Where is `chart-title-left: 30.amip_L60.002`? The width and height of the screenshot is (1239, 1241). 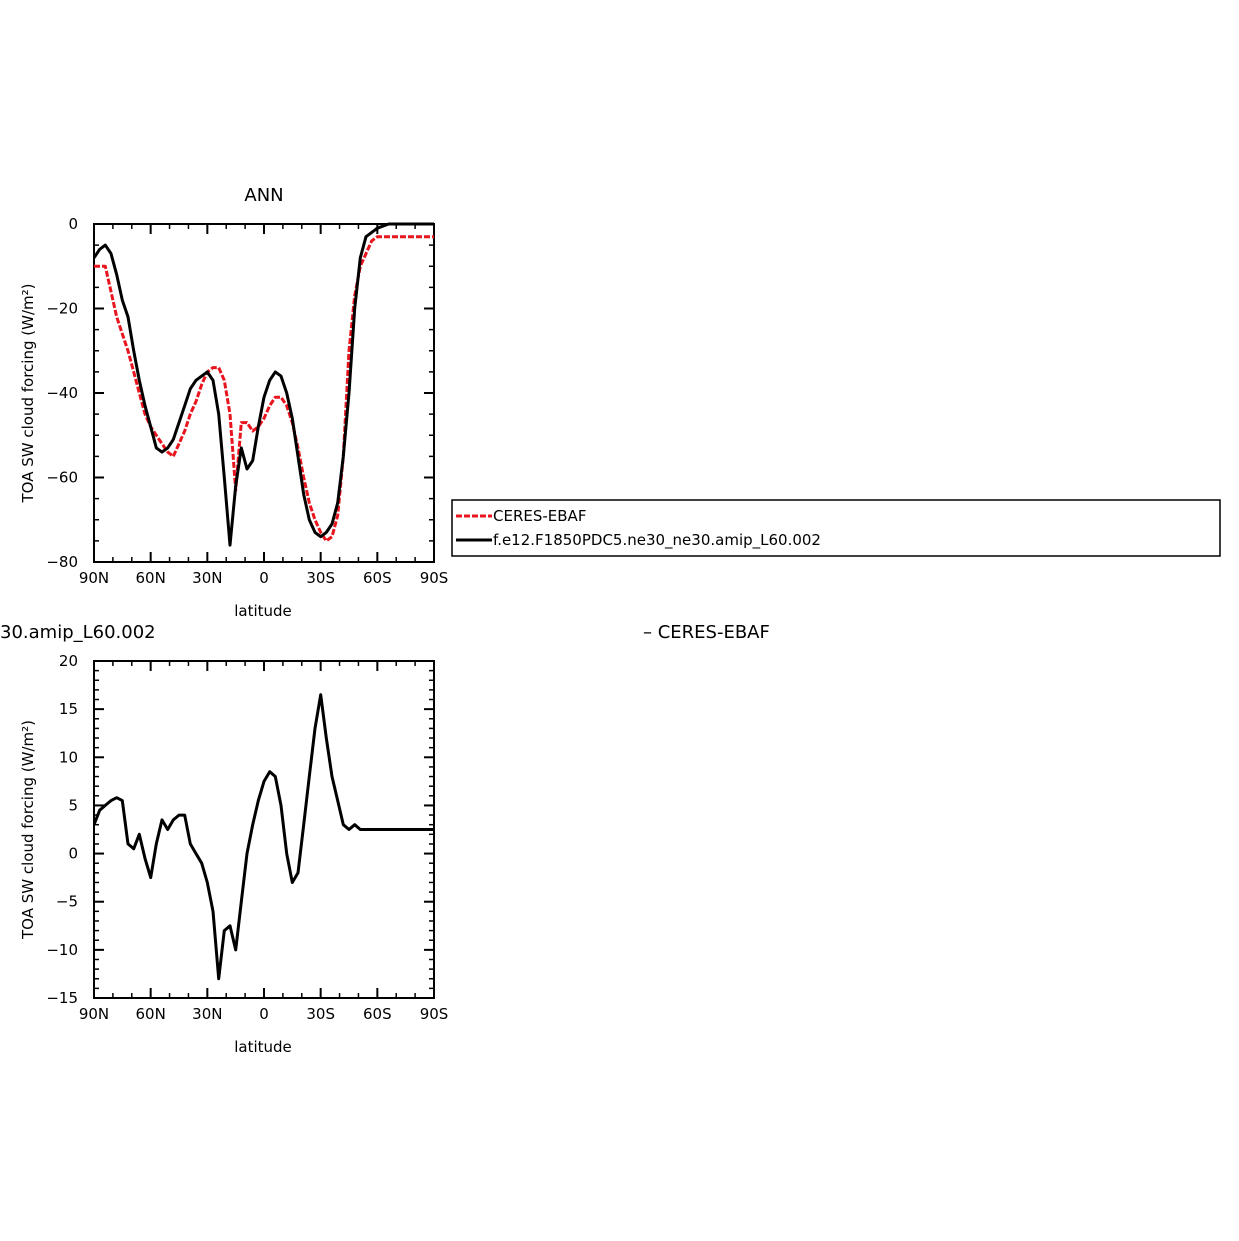
chart-title-left: 30.amip_L60.002 is located at coordinates (78, 632).